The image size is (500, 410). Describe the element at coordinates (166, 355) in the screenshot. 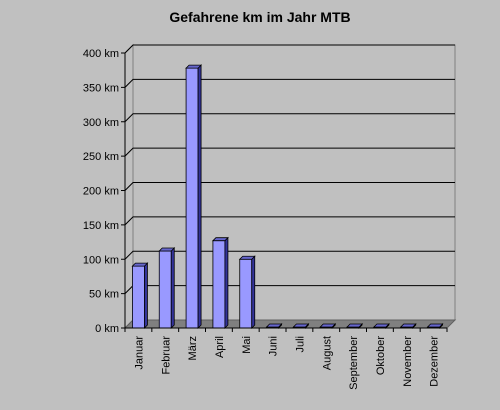

I see `x-category-label: Februar` at that location.